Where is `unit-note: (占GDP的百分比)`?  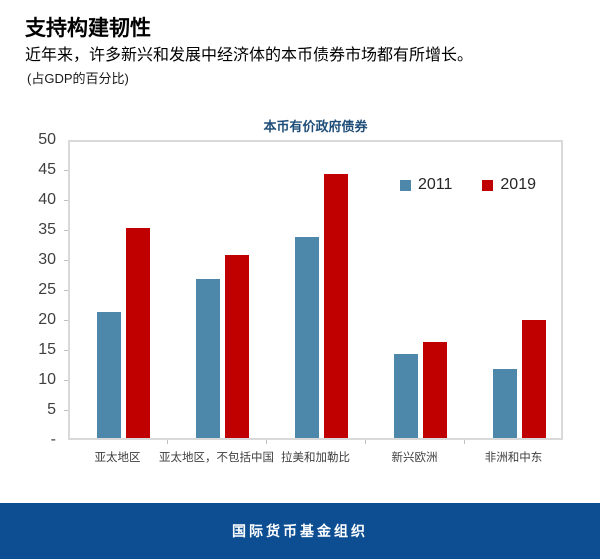 unit-note: (占GDP的百分比) is located at coordinates (78, 78).